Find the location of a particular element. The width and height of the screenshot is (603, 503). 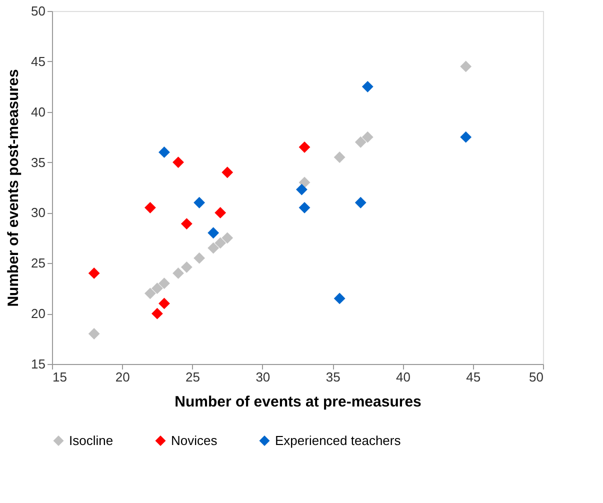

x-tick-label: 25 is located at coordinates (193, 377).